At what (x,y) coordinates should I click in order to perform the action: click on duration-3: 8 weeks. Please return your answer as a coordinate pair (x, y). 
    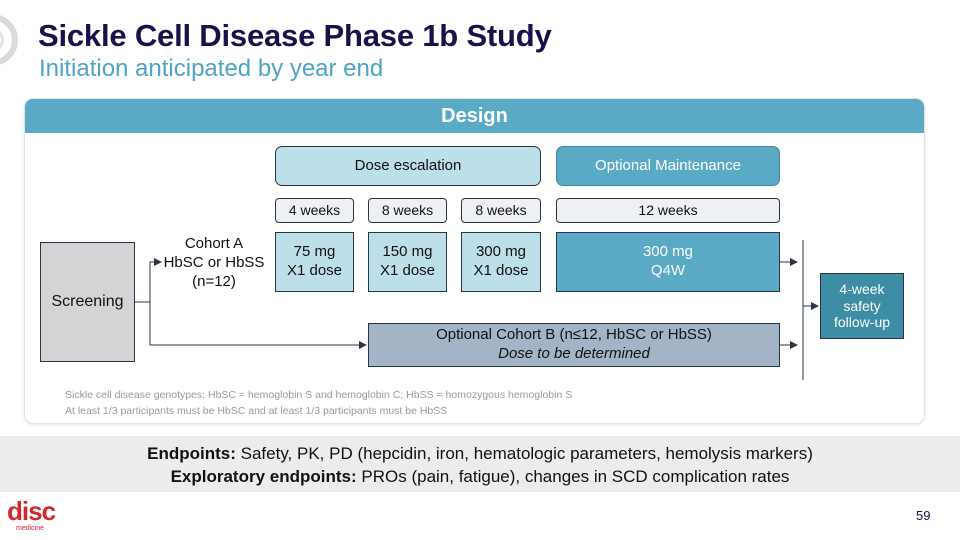
    Looking at the image, I should click on (501, 210).